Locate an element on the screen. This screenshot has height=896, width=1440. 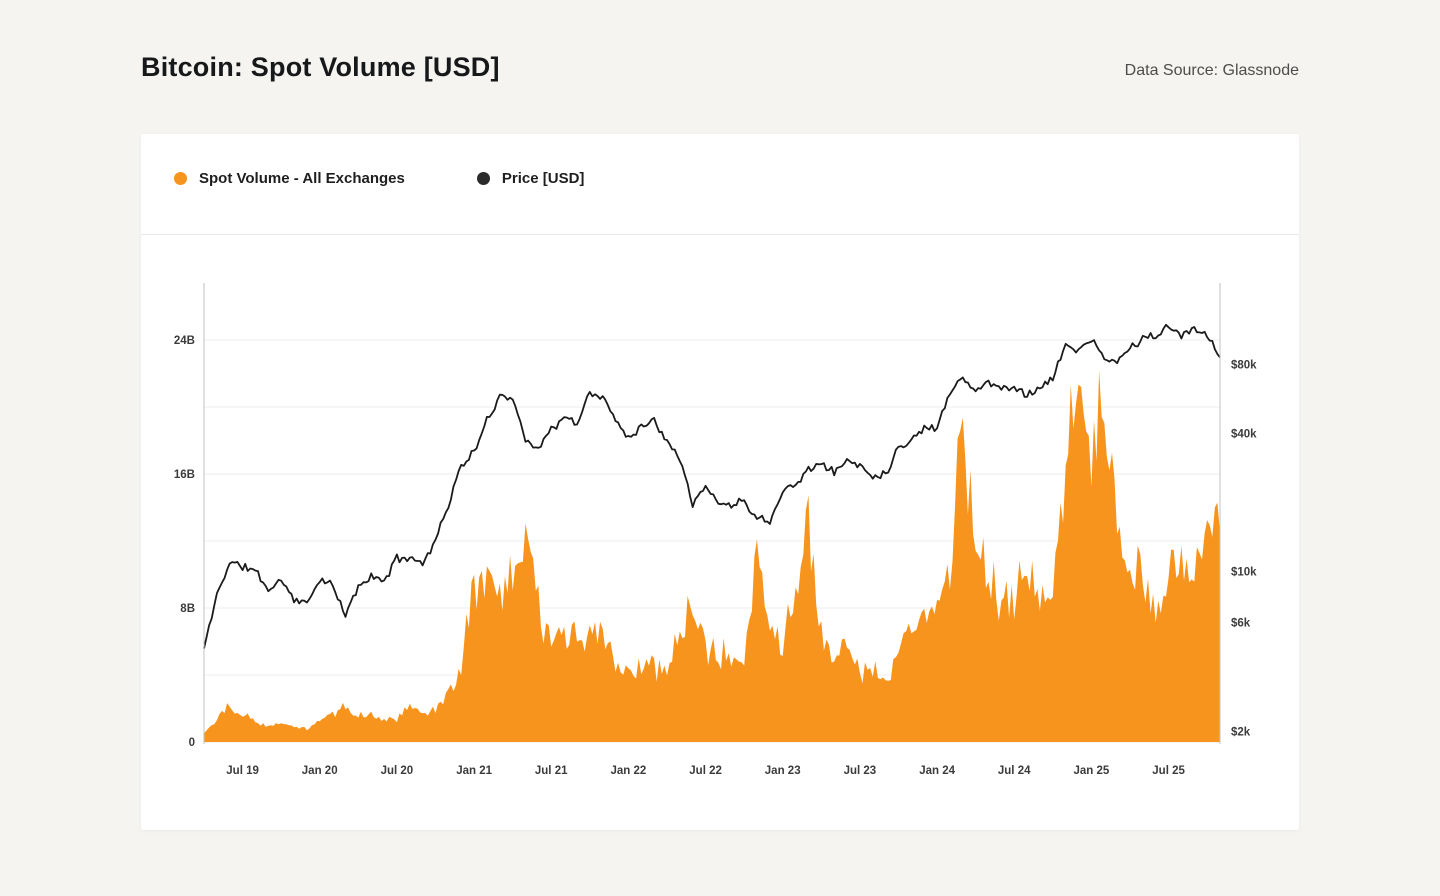
x-axis-tick-label: Jul 23 is located at coordinates (860, 771).